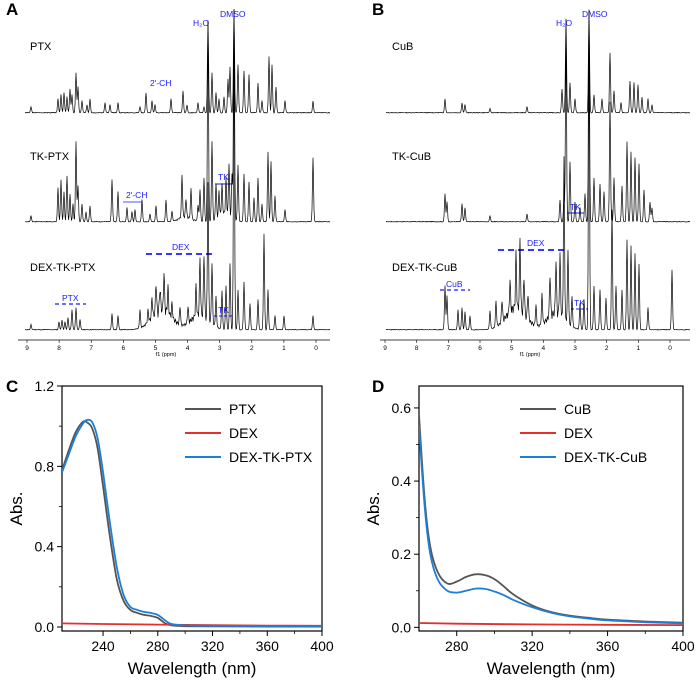  I want to click on trace-label-tk-cub: TK-CuB, so click(411, 157).